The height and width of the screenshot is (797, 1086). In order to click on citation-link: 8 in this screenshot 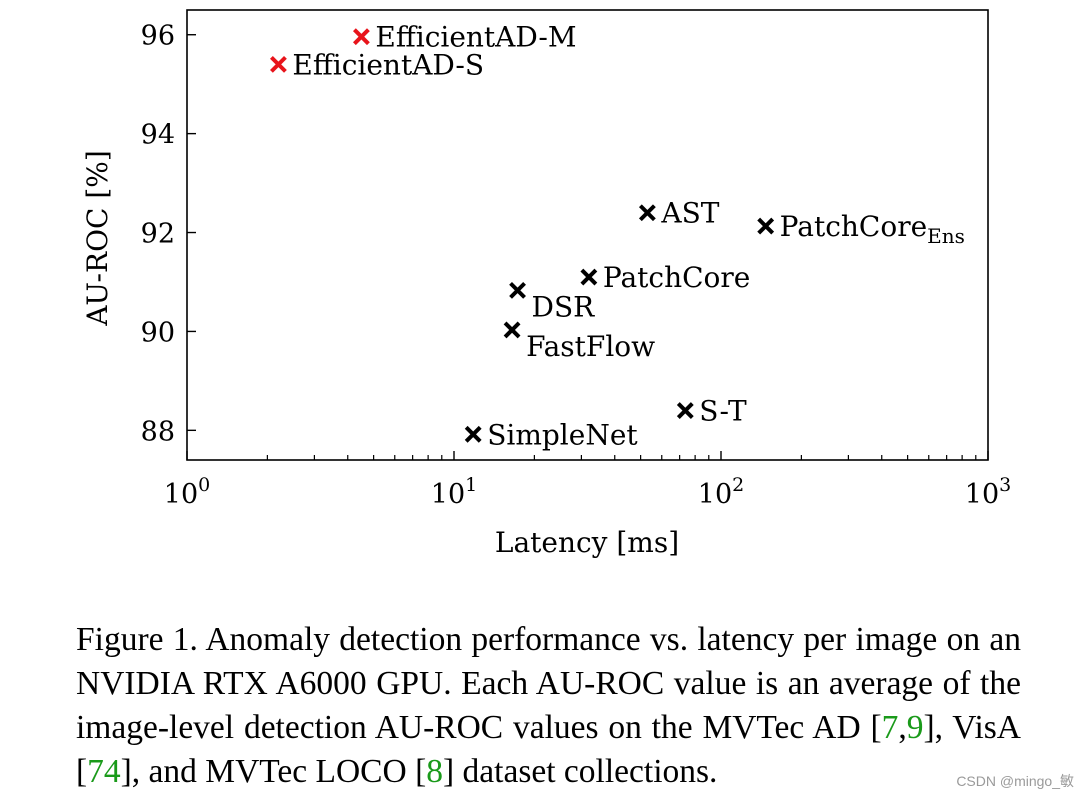, I will do `click(434, 771)`.